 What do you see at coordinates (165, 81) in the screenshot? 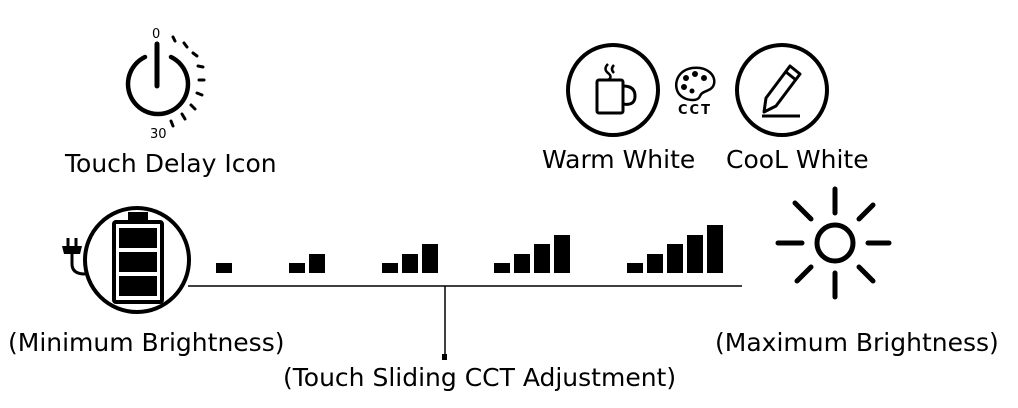
I see `power-icon` at bounding box center [165, 81].